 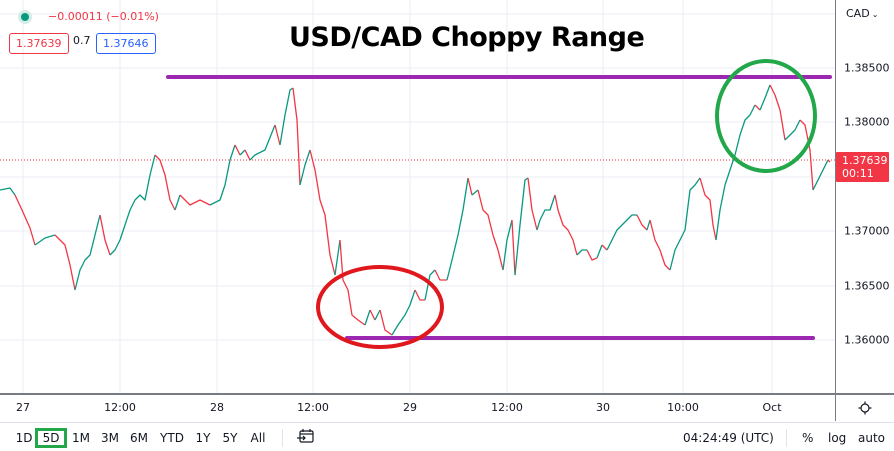 What do you see at coordinates (103, 16) in the screenshot?
I see `price-change: −0.00011 (−0.01%)` at bounding box center [103, 16].